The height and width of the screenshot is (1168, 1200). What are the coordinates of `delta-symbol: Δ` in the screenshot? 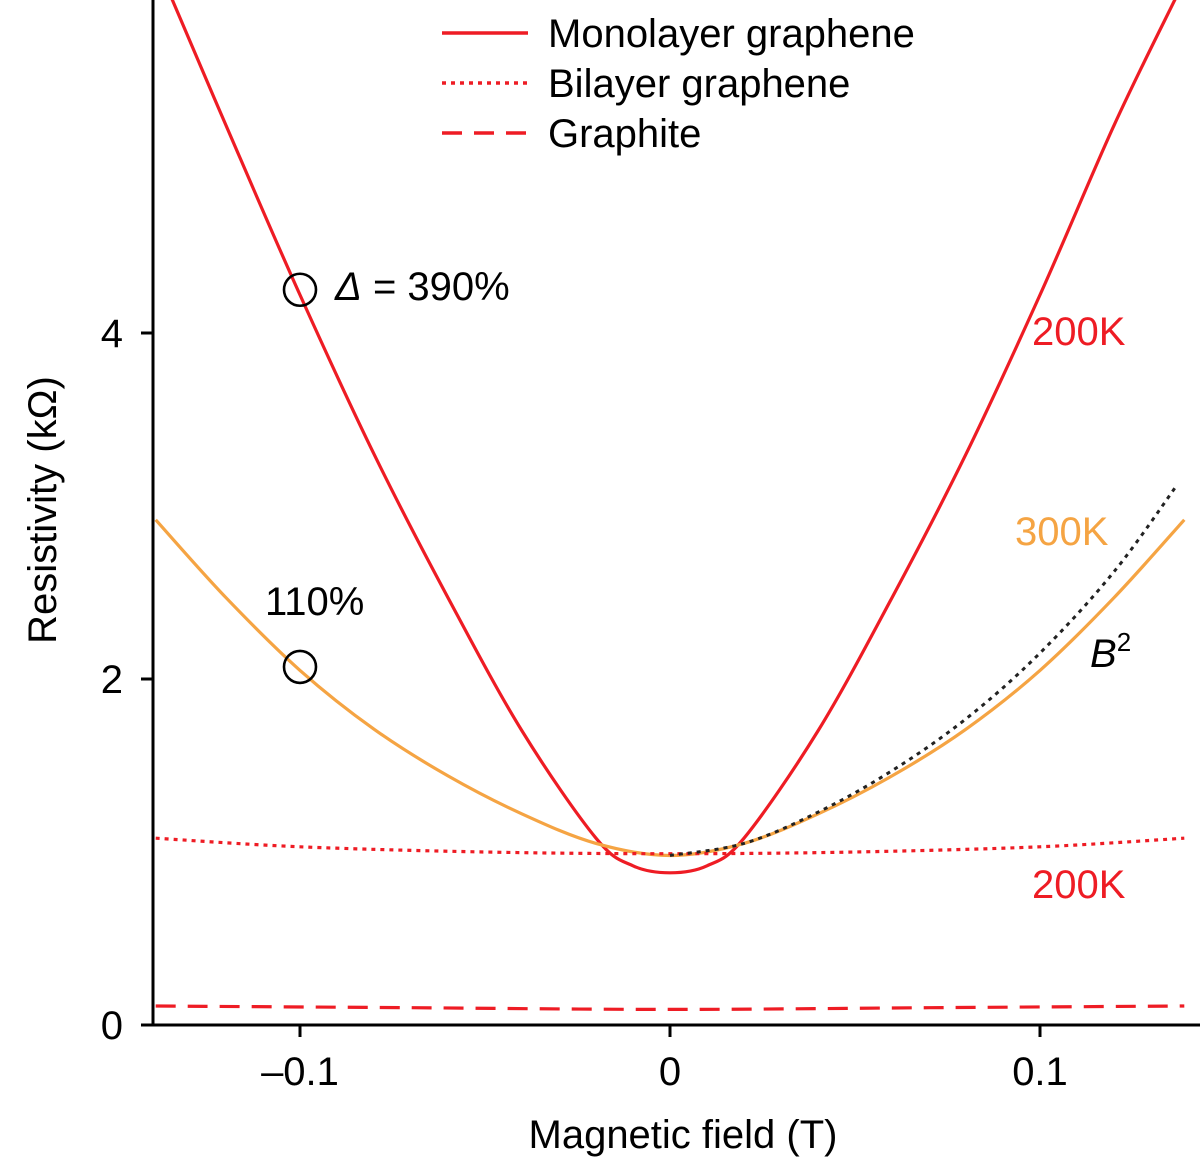 It's located at (348, 287).